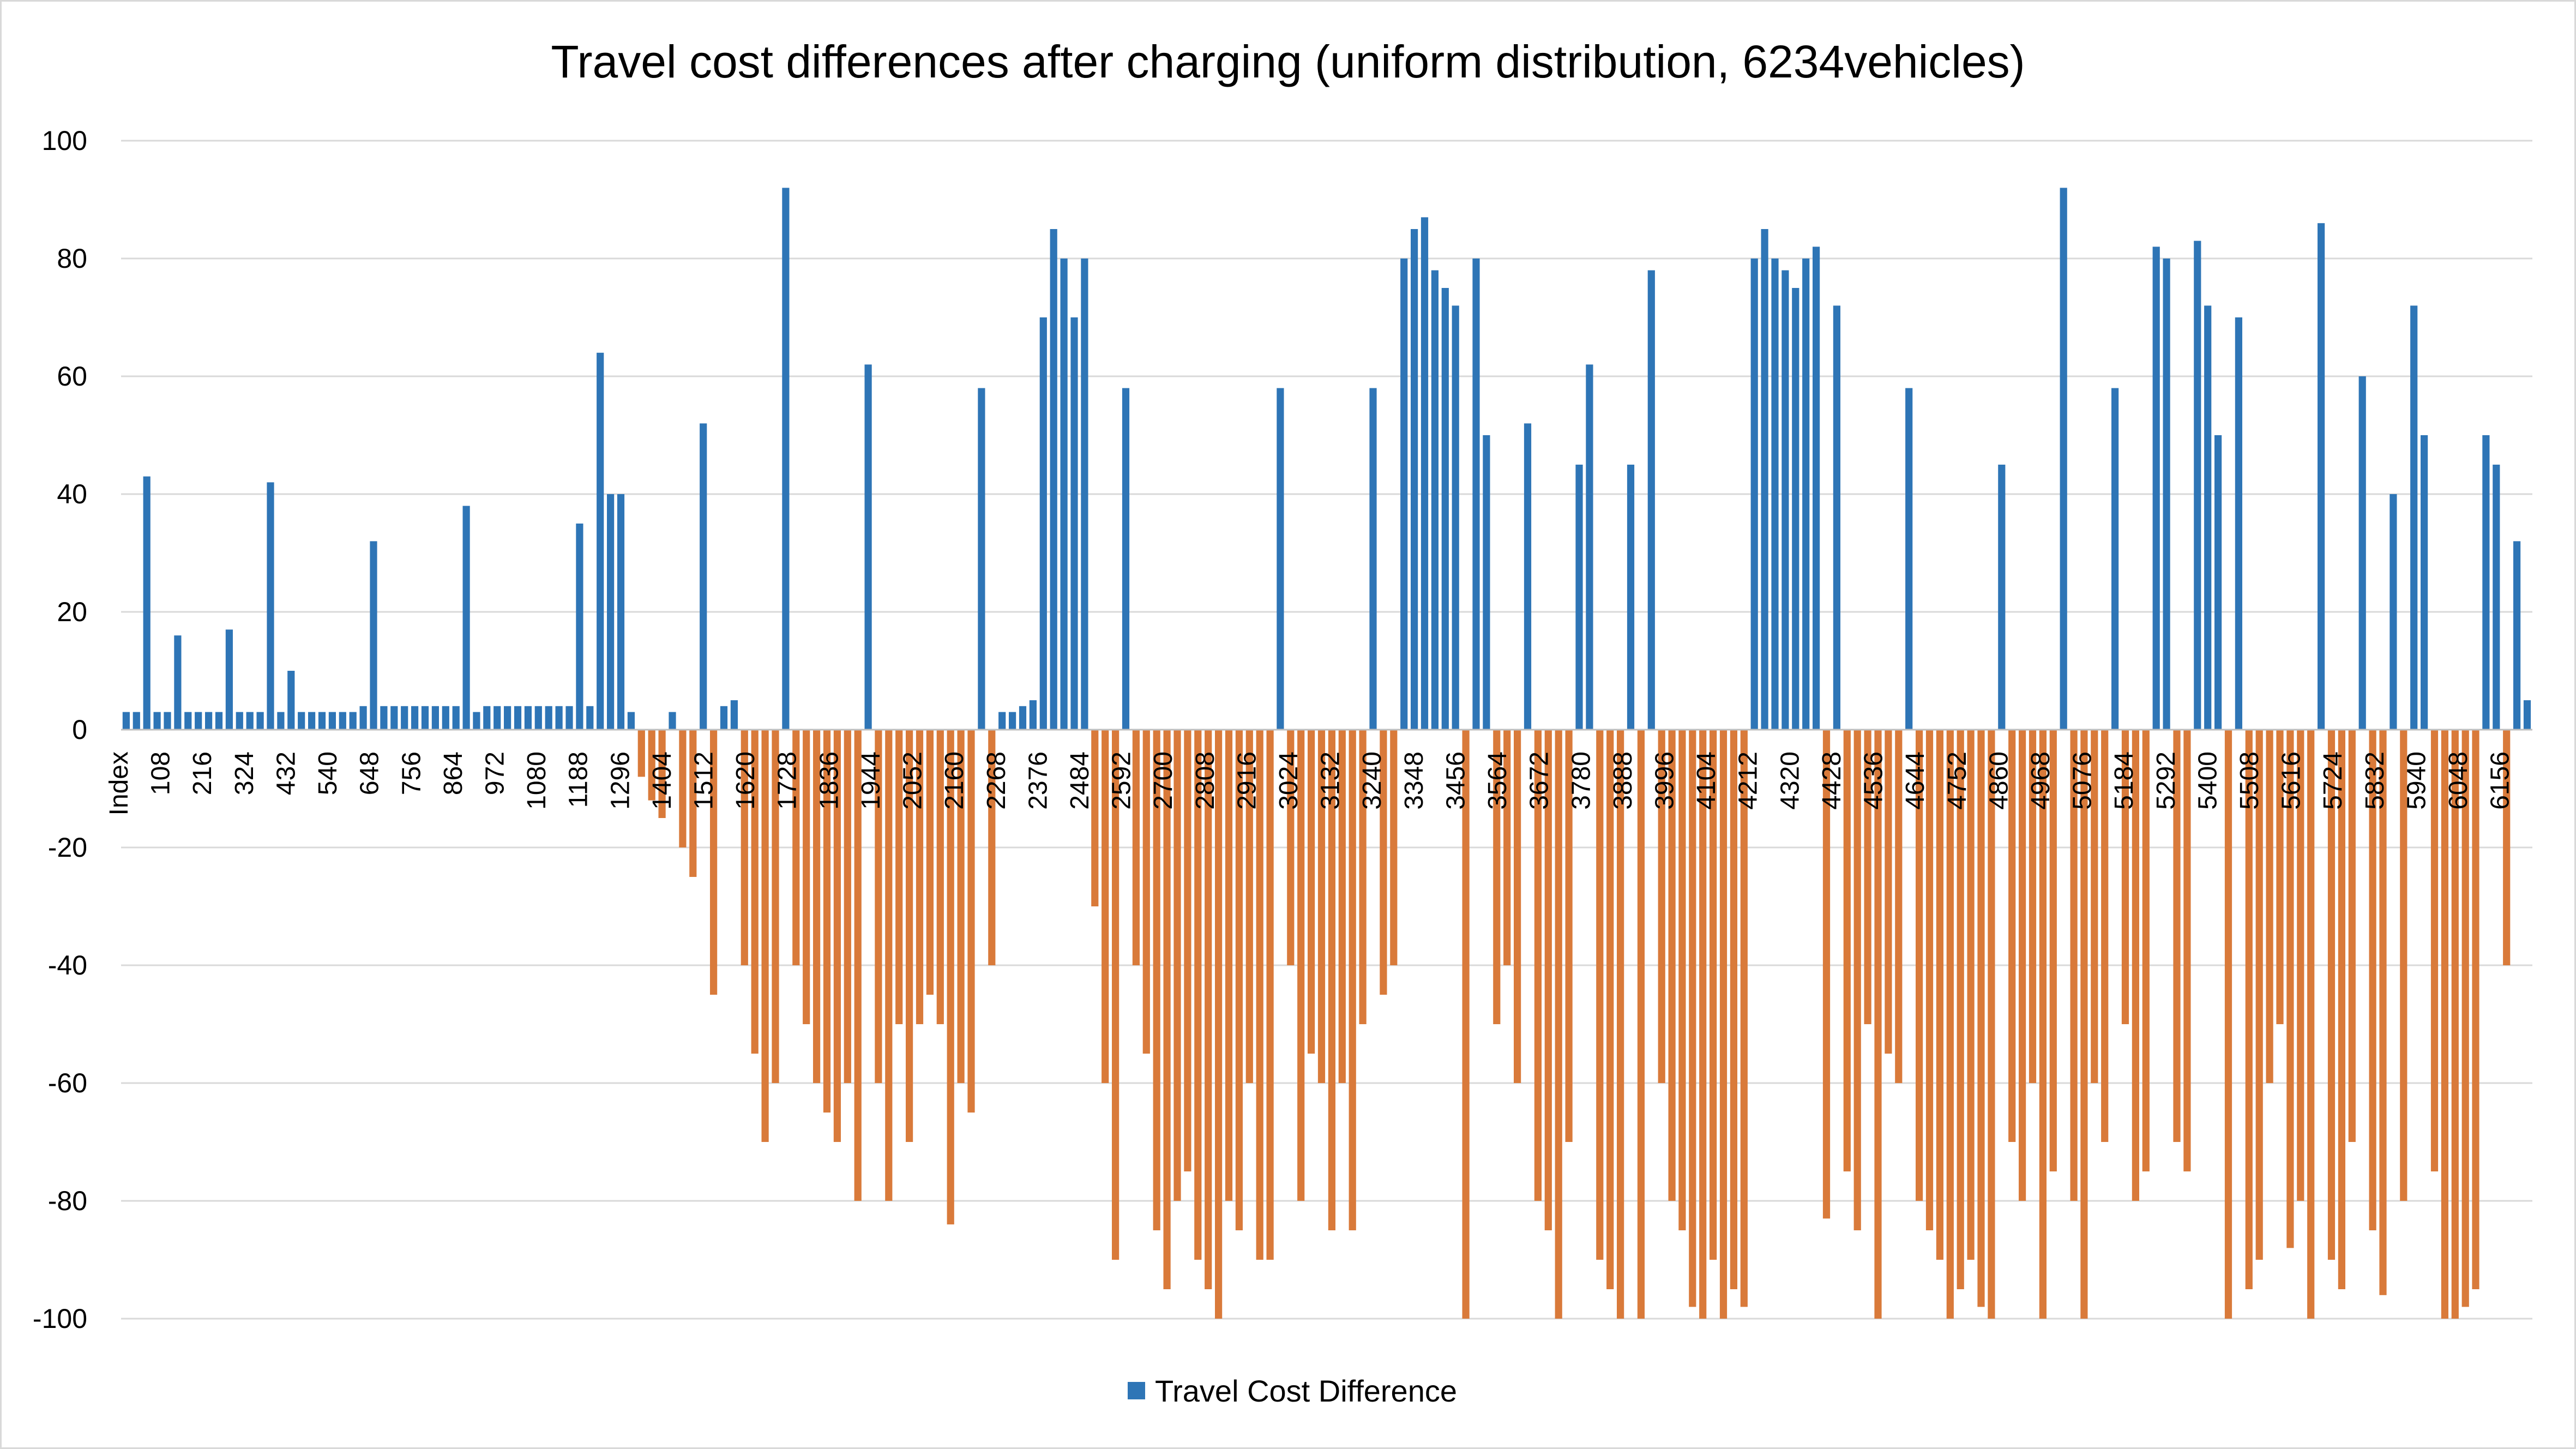  I want to click on x-tick-label: 5508, so click(2249, 780).